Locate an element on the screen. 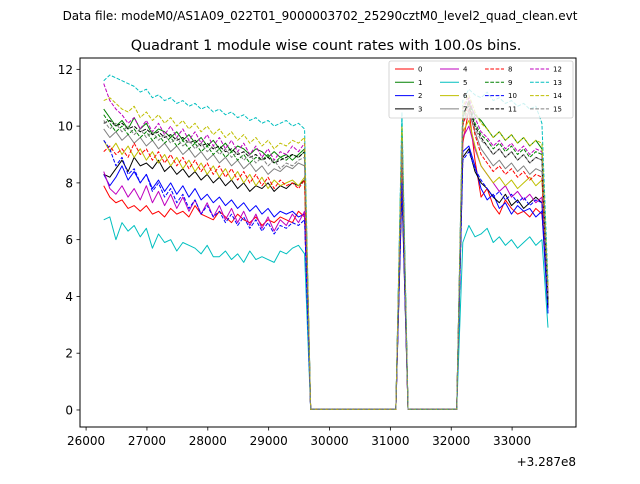  legend-label-7: 7 is located at coordinates (465, 109).